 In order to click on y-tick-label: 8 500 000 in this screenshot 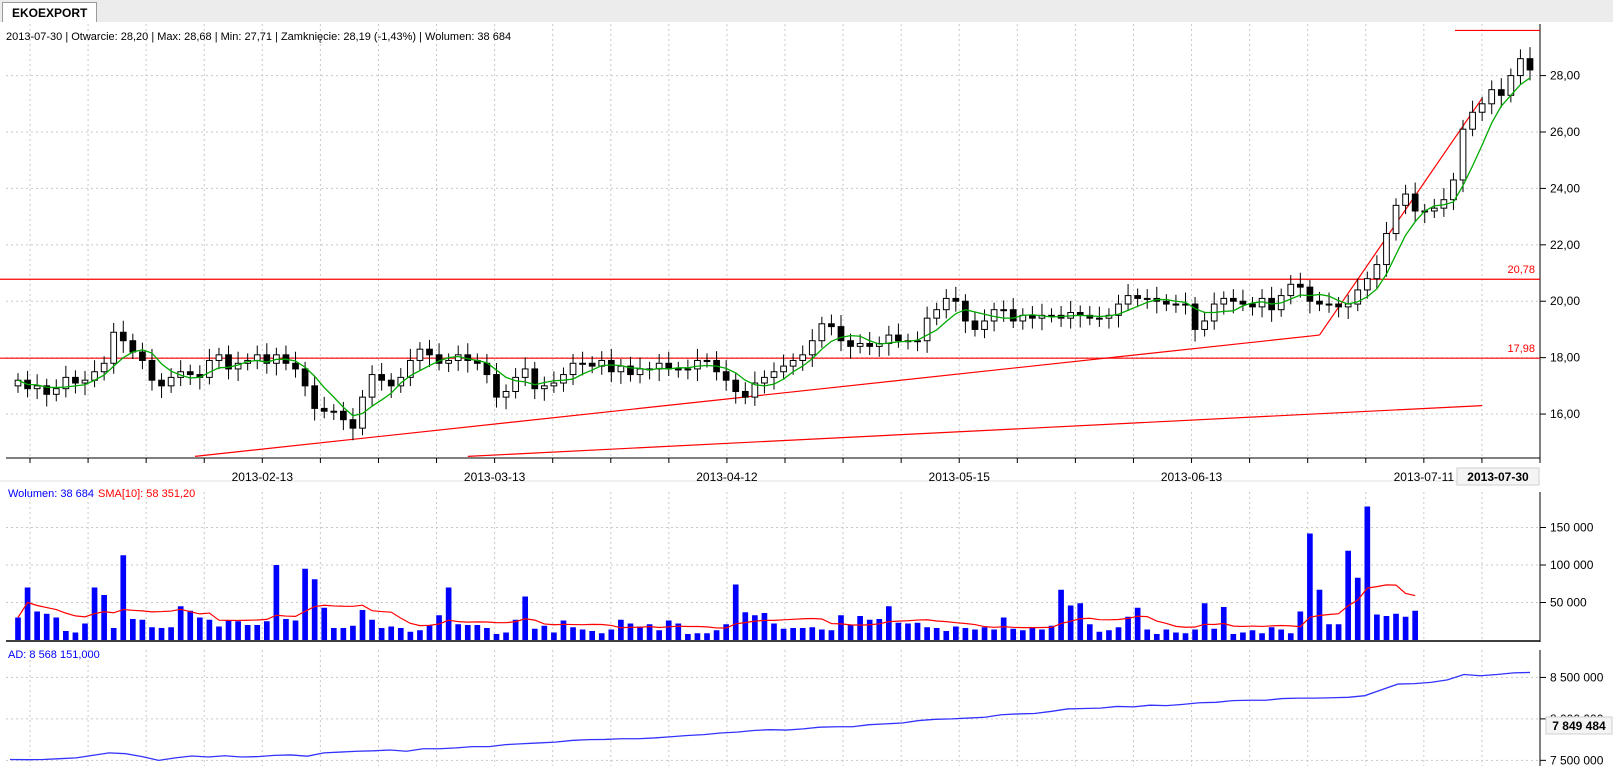, I will do `click(1577, 677)`.